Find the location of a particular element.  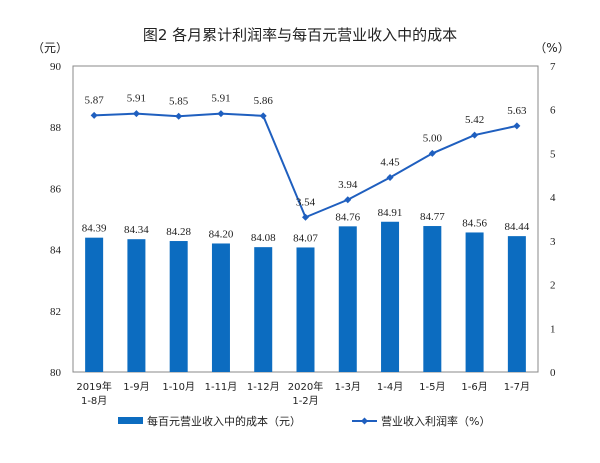

line-data-label: 5.63 is located at coordinates (517, 111).